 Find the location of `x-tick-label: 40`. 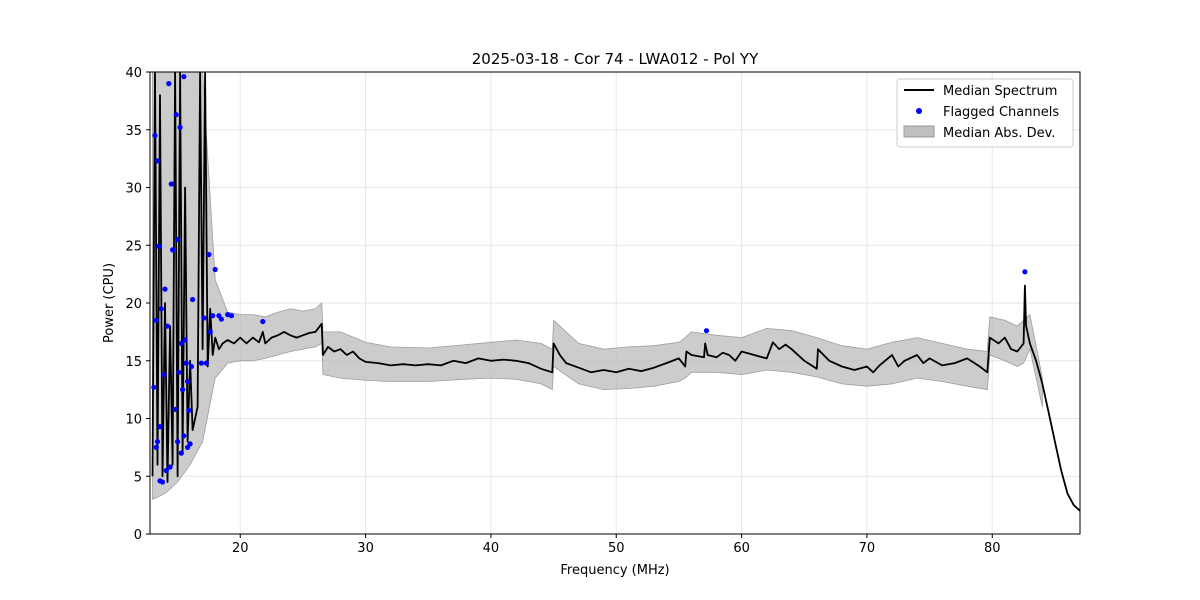

x-tick-label: 40 is located at coordinates (491, 548).